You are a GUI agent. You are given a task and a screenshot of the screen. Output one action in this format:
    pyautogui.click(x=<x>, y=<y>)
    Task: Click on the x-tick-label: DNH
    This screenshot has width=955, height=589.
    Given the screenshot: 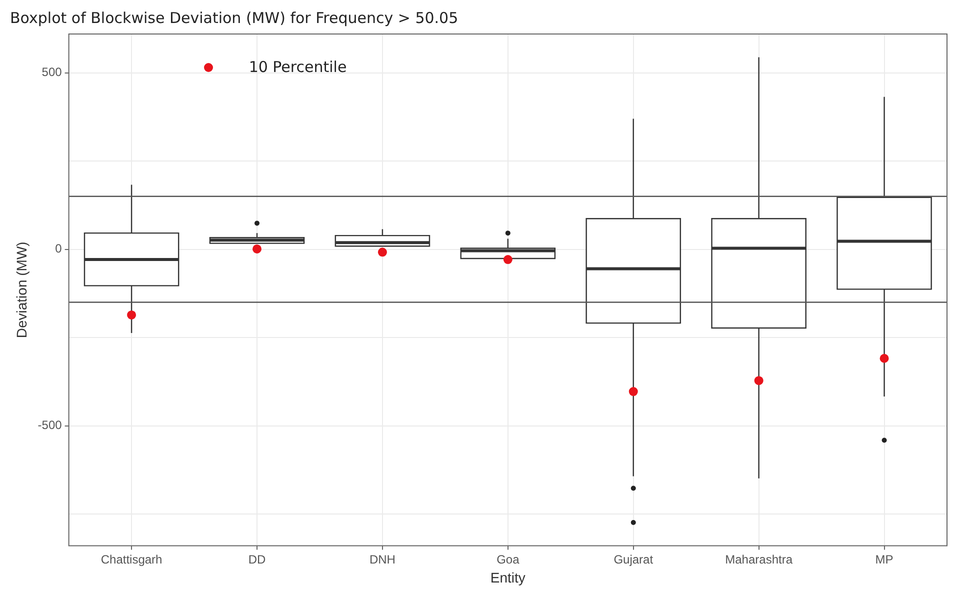 What is the action you would take?
    pyautogui.click(x=382, y=559)
    